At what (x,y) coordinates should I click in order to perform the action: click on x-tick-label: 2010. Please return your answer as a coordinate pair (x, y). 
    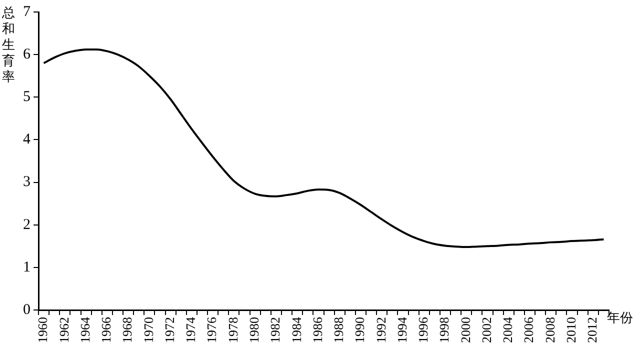
    Looking at the image, I should click on (570, 330).